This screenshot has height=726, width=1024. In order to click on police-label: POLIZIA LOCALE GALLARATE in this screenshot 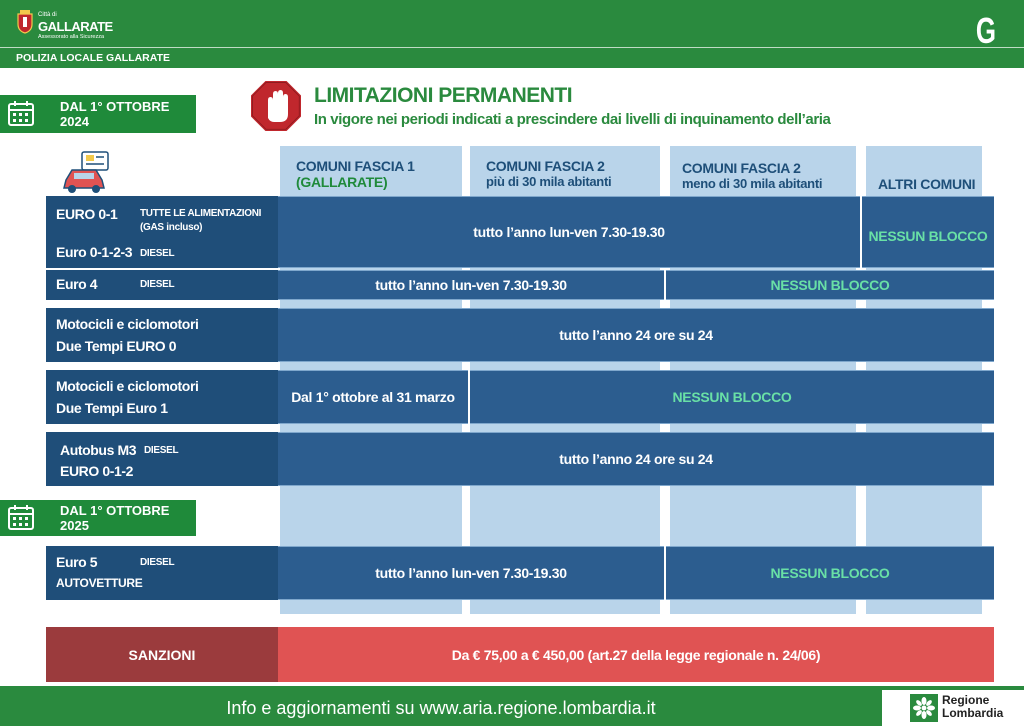, I will do `click(93, 58)`.